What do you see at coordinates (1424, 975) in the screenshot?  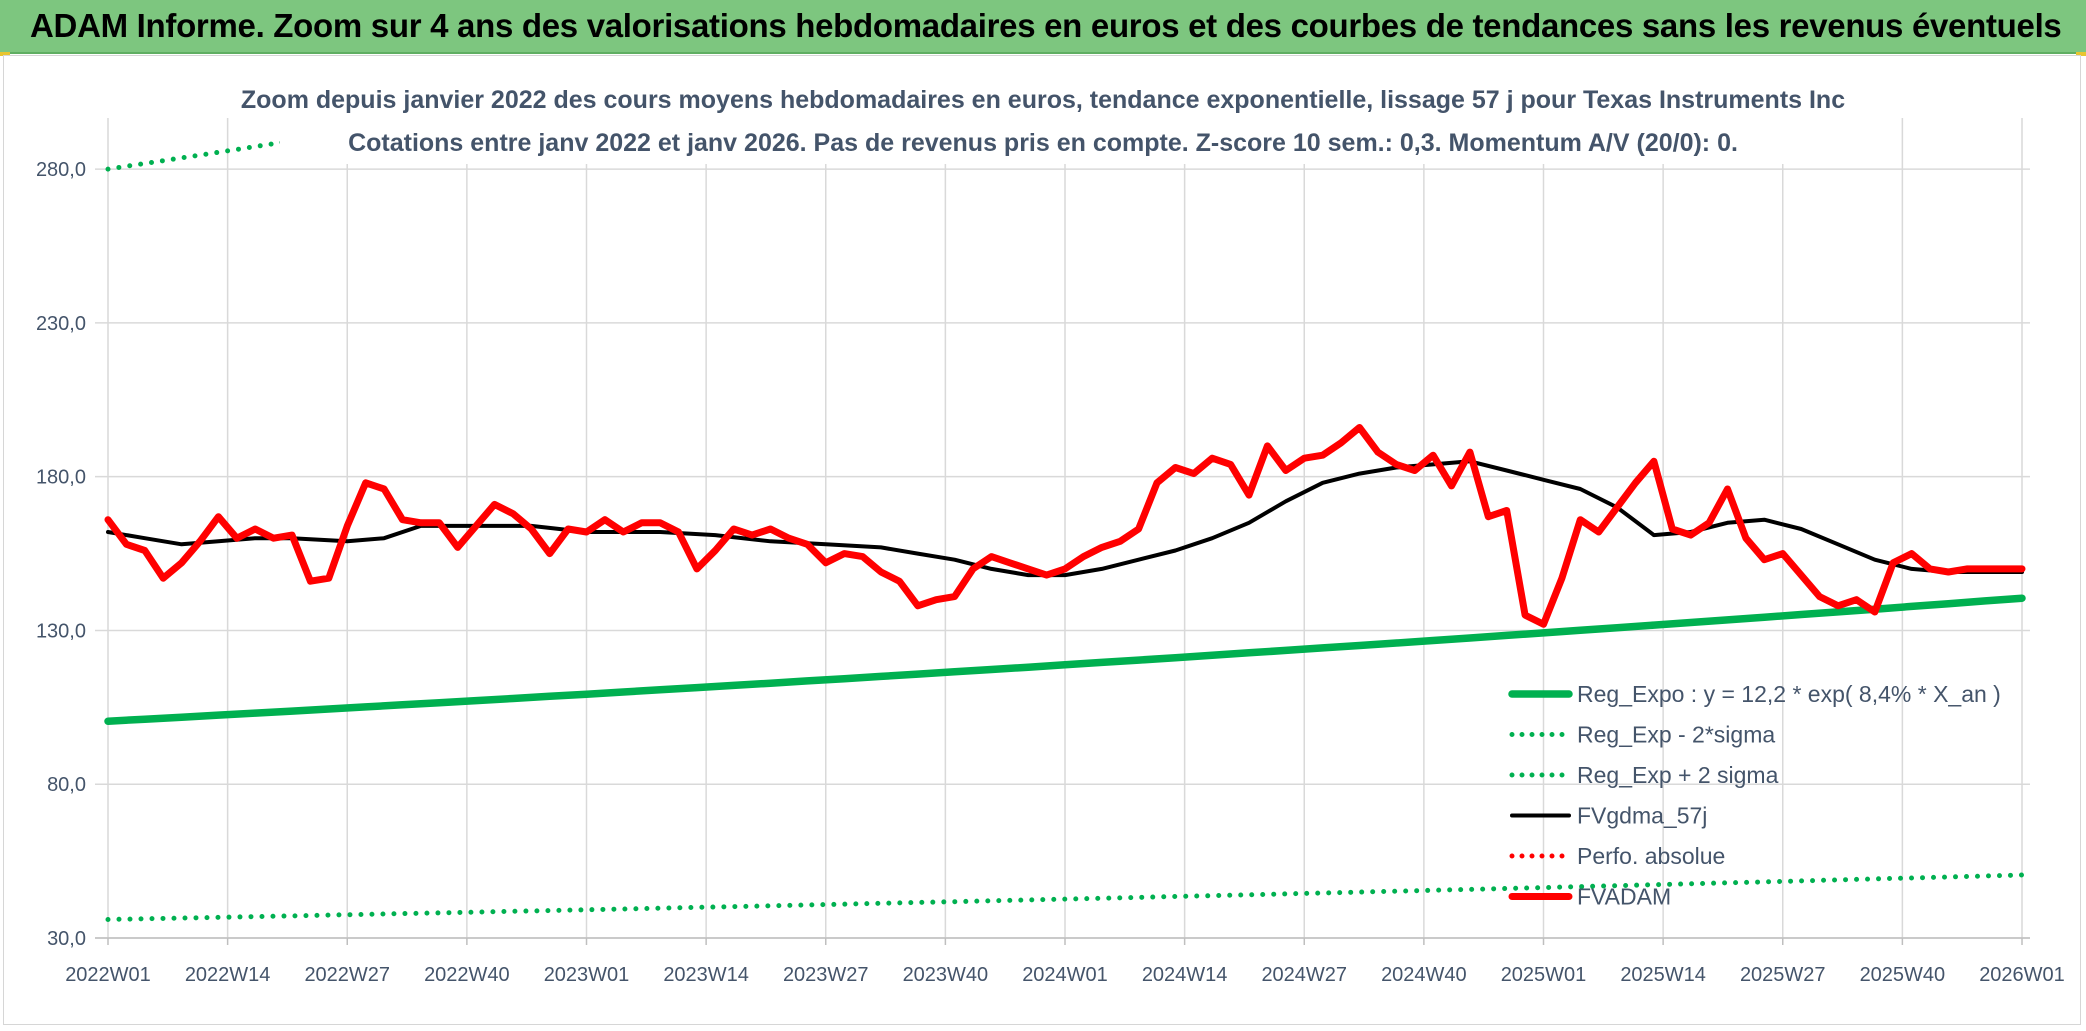 I see `x-tick-label: 2024W40` at bounding box center [1424, 975].